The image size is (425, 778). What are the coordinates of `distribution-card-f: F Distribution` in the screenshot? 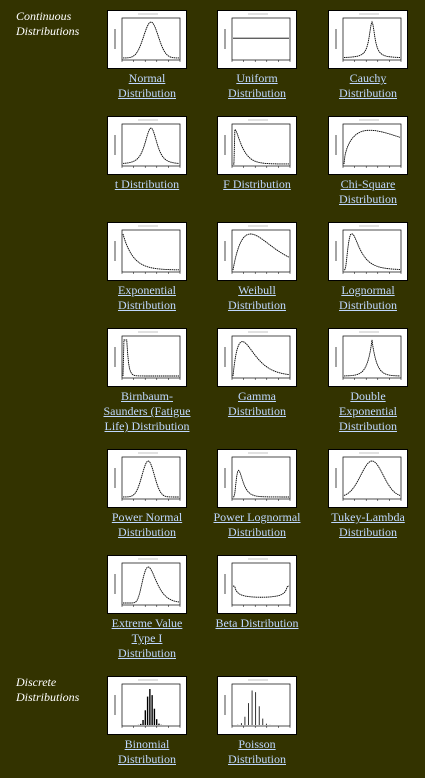 It's located at (257, 154).